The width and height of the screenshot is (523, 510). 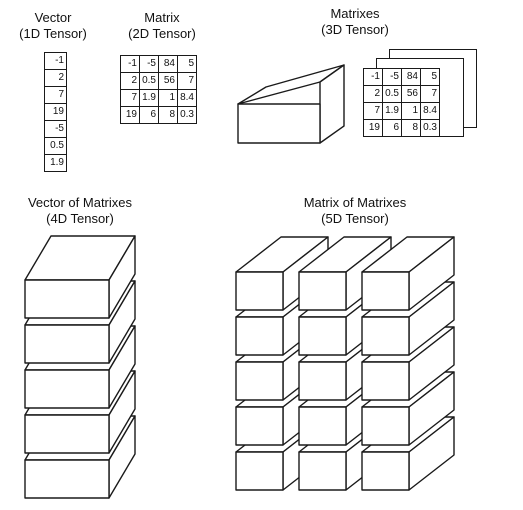 I want to click on tensor4d-caption: Vector of Matrixes (4D Tensor), so click(x=80, y=211).